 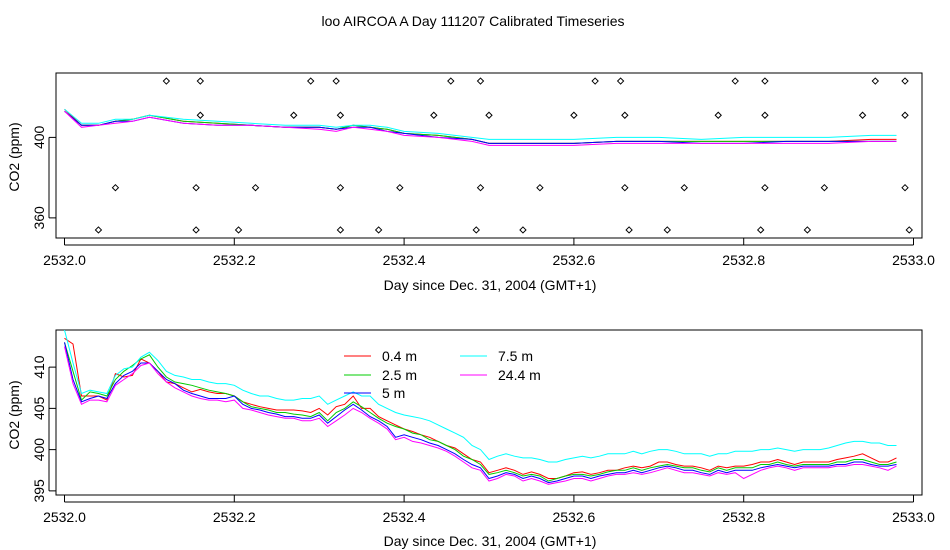 What do you see at coordinates (515, 356) in the screenshot?
I see `legend-label: 7.5 m` at bounding box center [515, 356].